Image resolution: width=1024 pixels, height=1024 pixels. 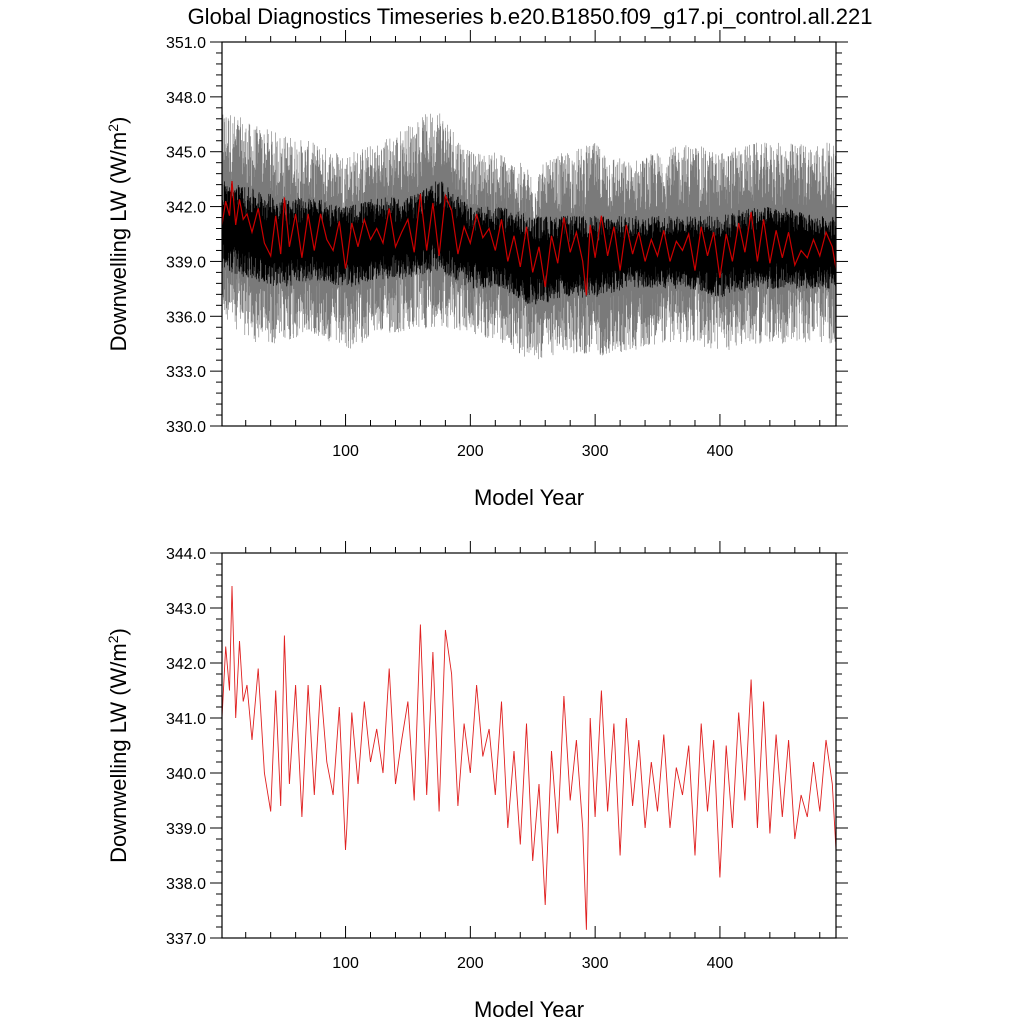 I want to click on y-tick-label: 330.0, so click(x=186, y=427).